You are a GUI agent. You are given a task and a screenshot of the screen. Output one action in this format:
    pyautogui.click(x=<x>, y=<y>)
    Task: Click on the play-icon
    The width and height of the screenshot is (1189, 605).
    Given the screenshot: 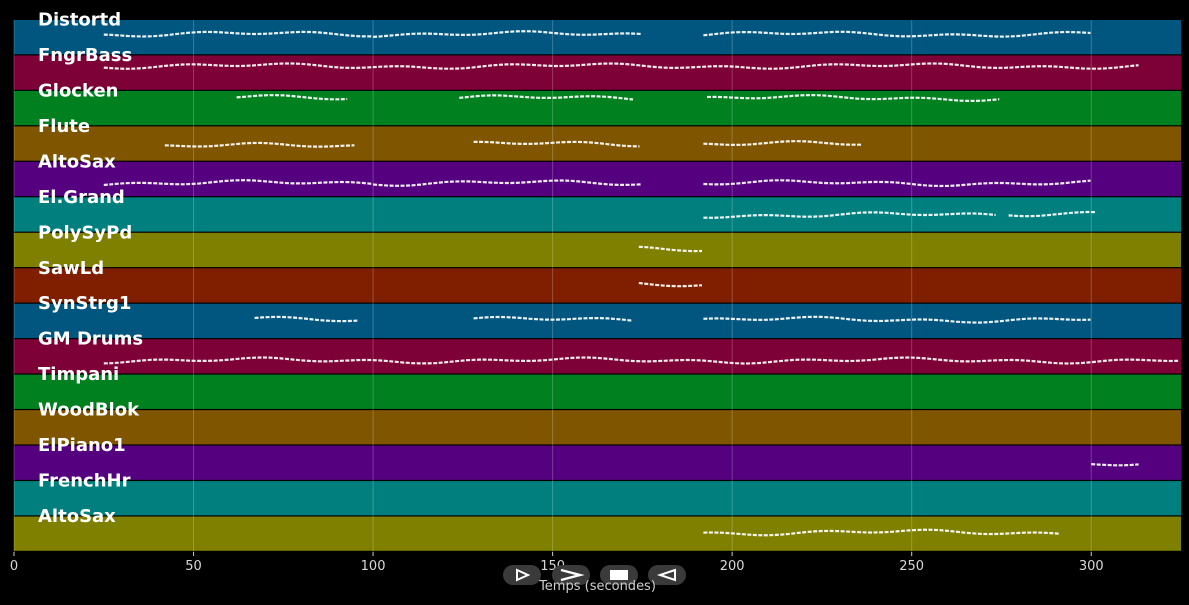 What is the action you would take?
    pyautogui.click(x=523, y=575)
    